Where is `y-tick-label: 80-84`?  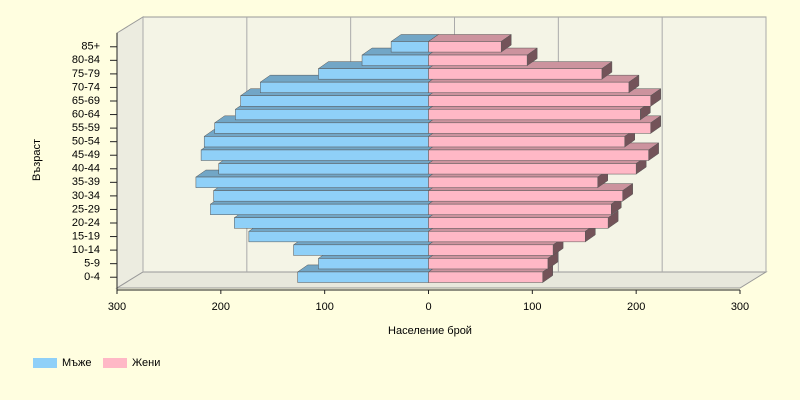
y-tick-label: 80-84 is located at coordinates (86, 60).